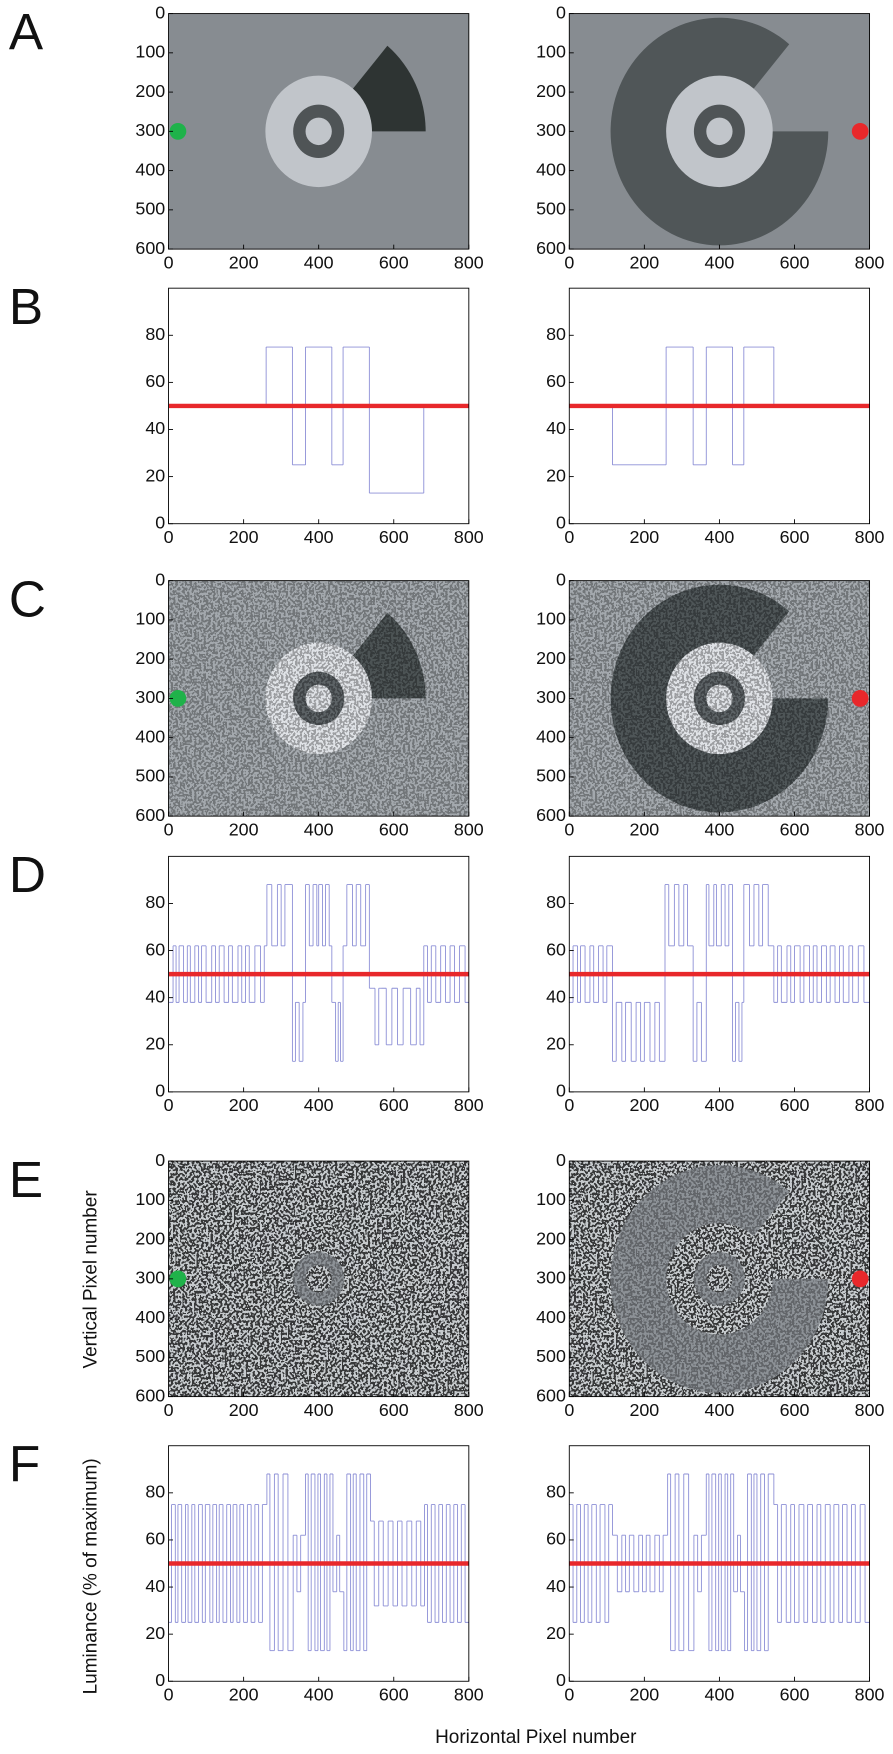  What do you see at coordinates (91, 1576) in the screenshot?
I see `y-axis-title: Luminance (% of maximum)` at bounding box center [91, 1576].